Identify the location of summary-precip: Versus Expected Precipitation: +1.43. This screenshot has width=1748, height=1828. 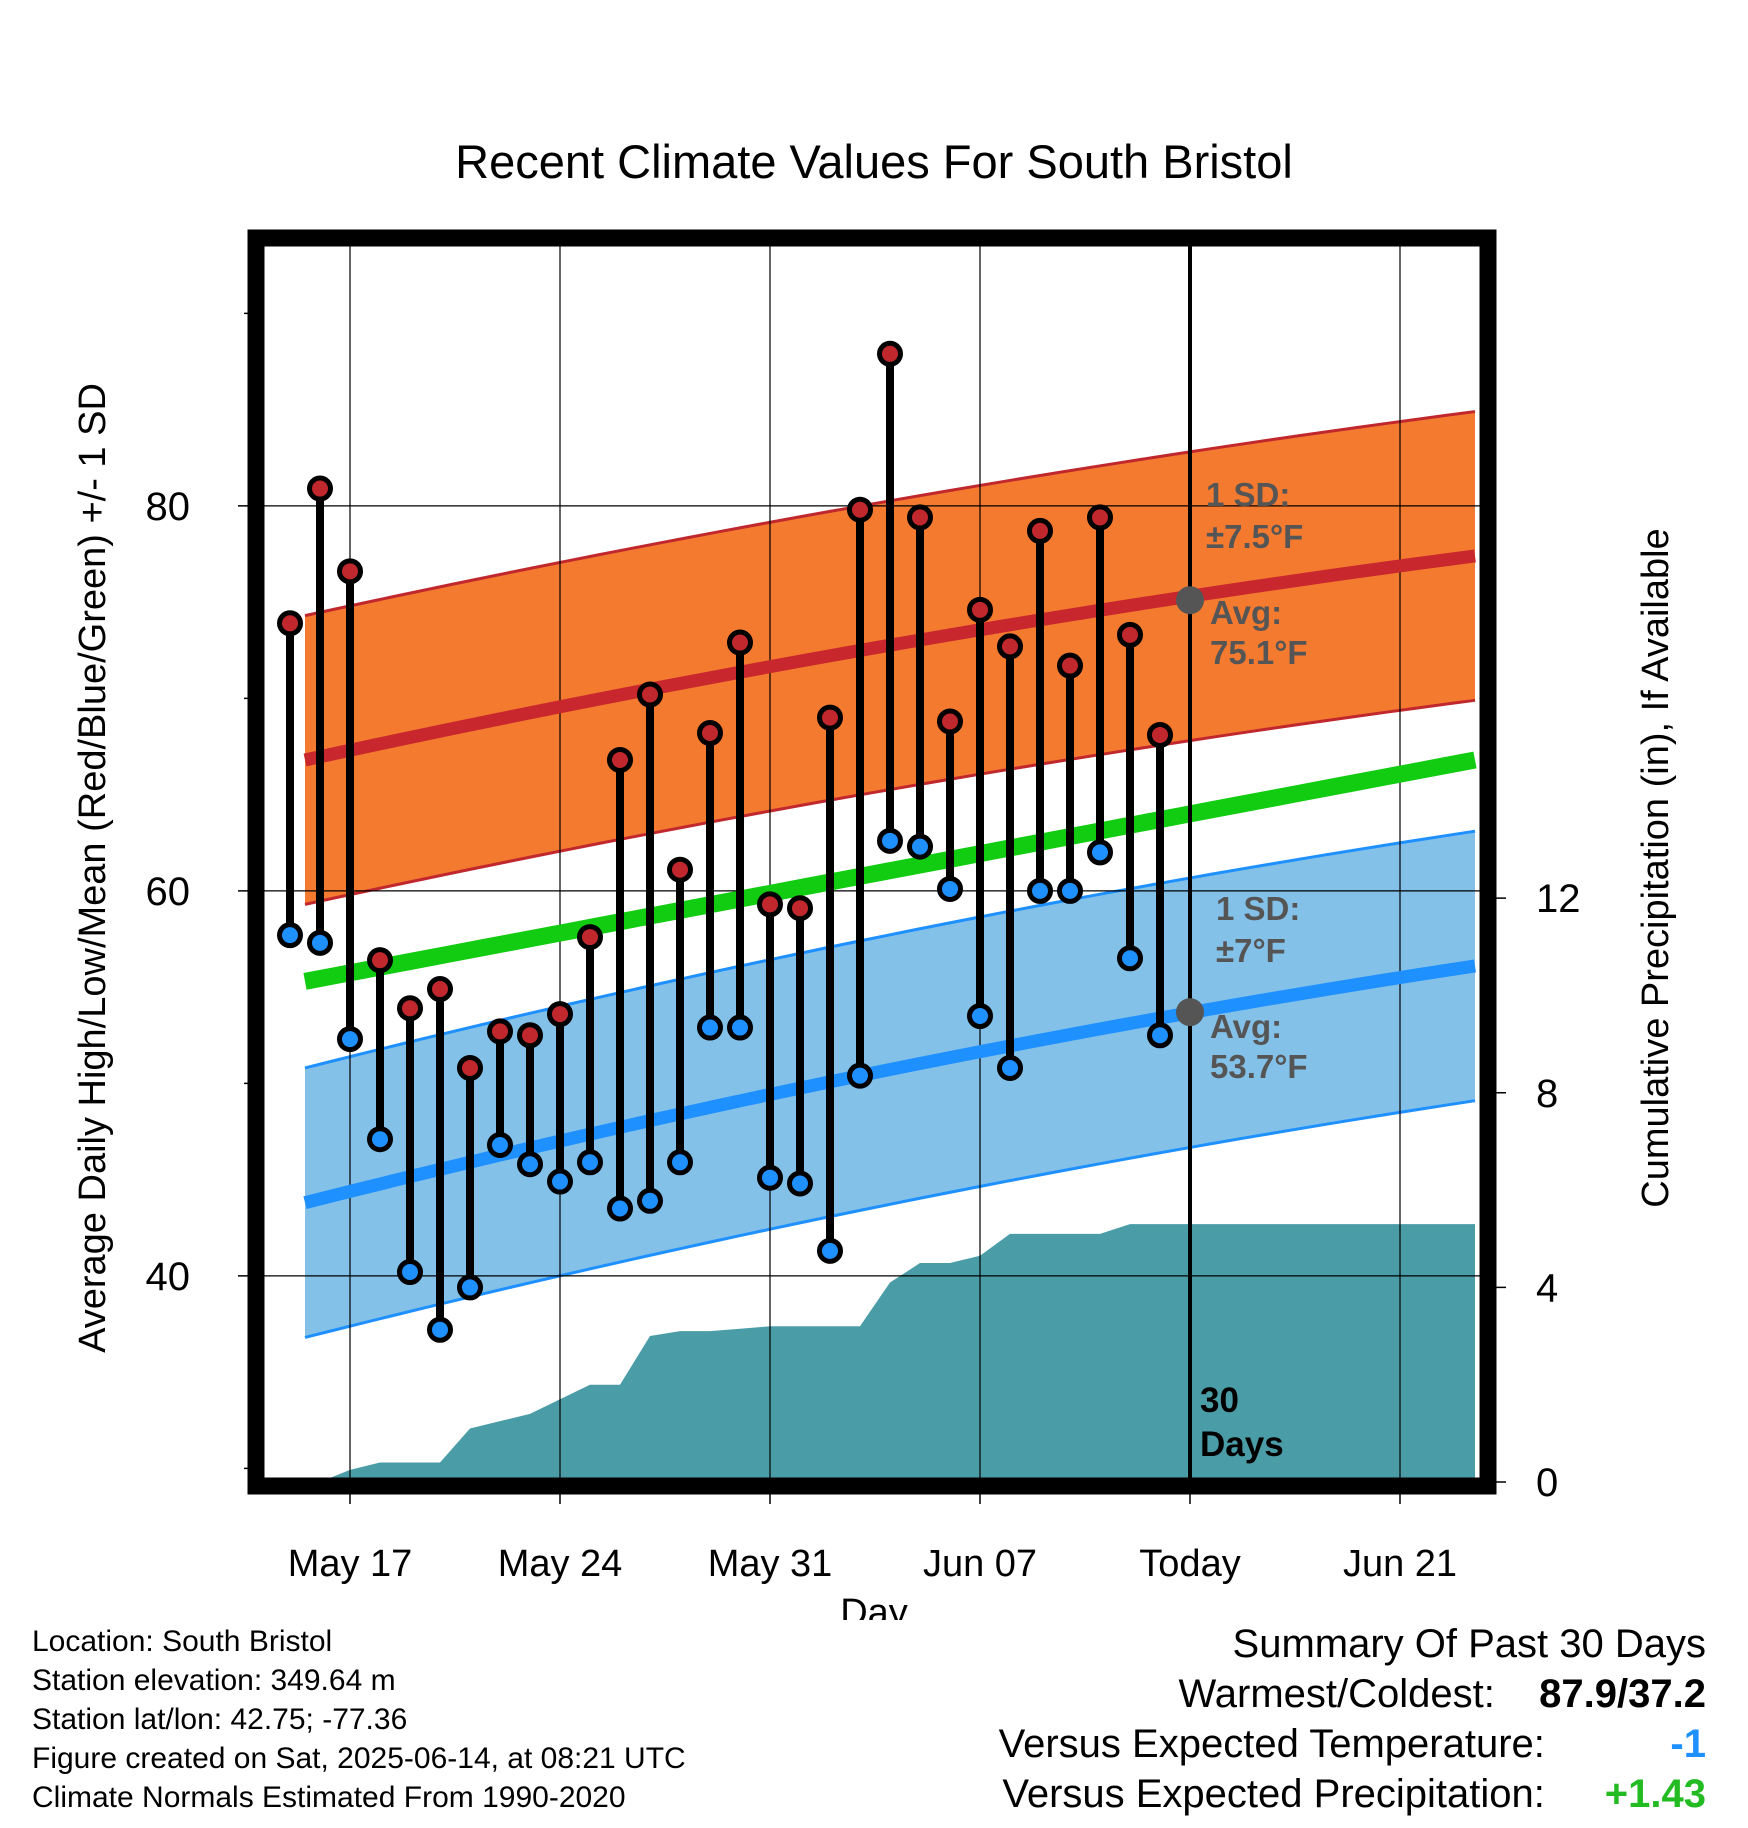
(1352, 1797).